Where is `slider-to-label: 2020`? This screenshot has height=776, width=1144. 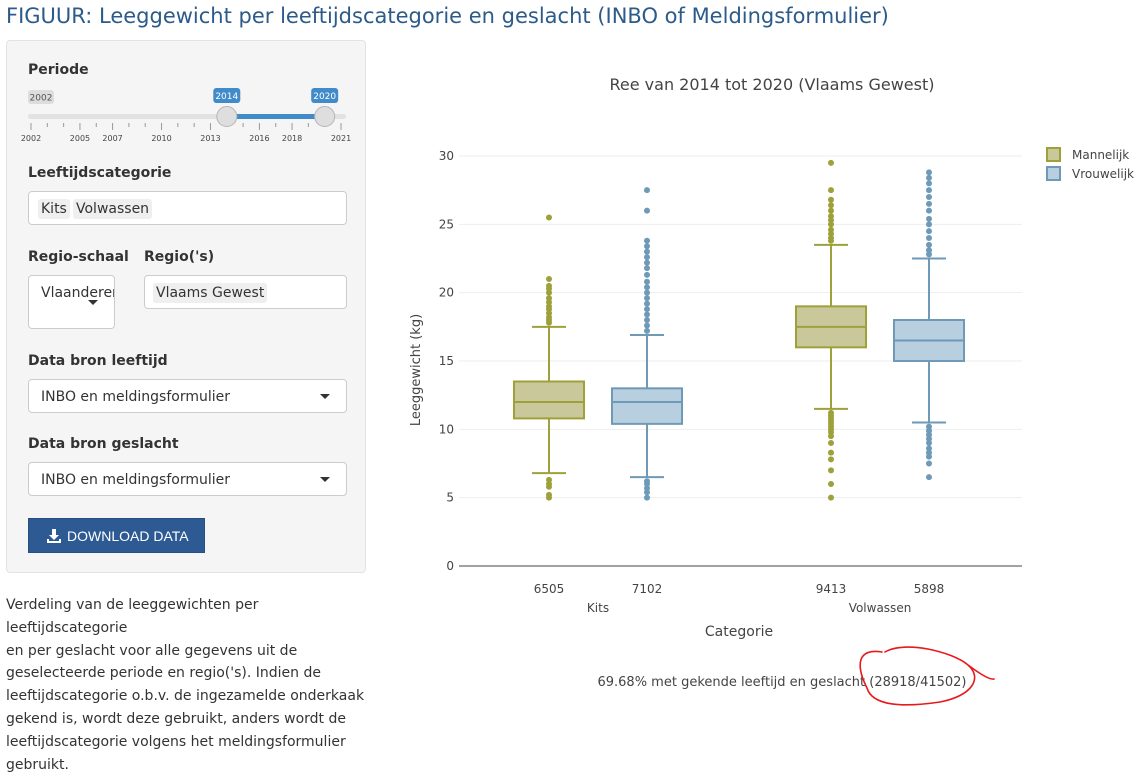 slider-to-label: 2020 is located at coordinates (324, 97).